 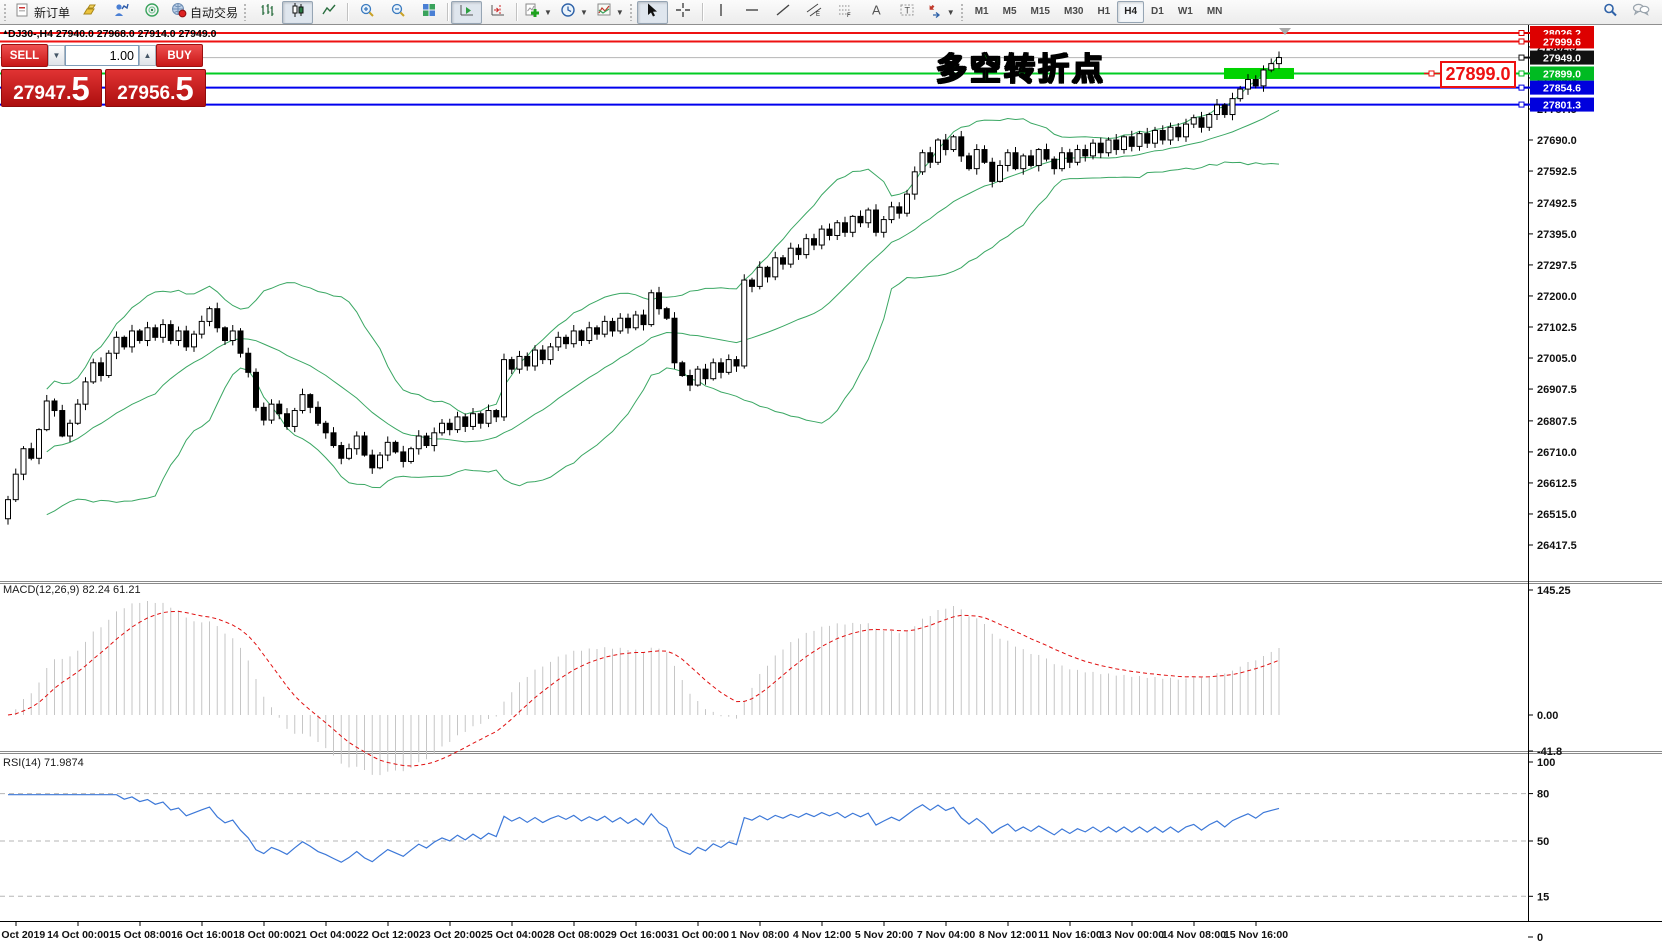 I want to click on svg-text: 26515.0, so click(x=1557, y=515).